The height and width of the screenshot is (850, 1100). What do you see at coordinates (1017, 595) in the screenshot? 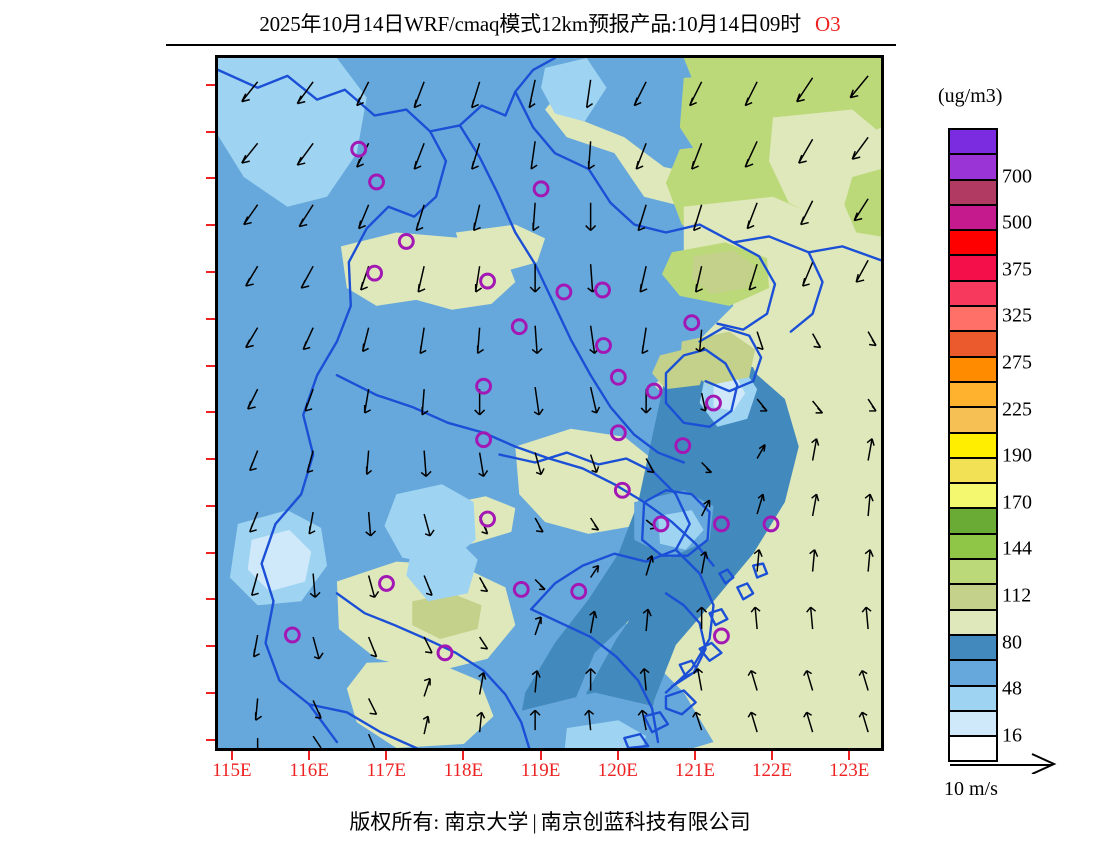
I see `colorbar-label-112: 112` at bounding box center [1017, 595].